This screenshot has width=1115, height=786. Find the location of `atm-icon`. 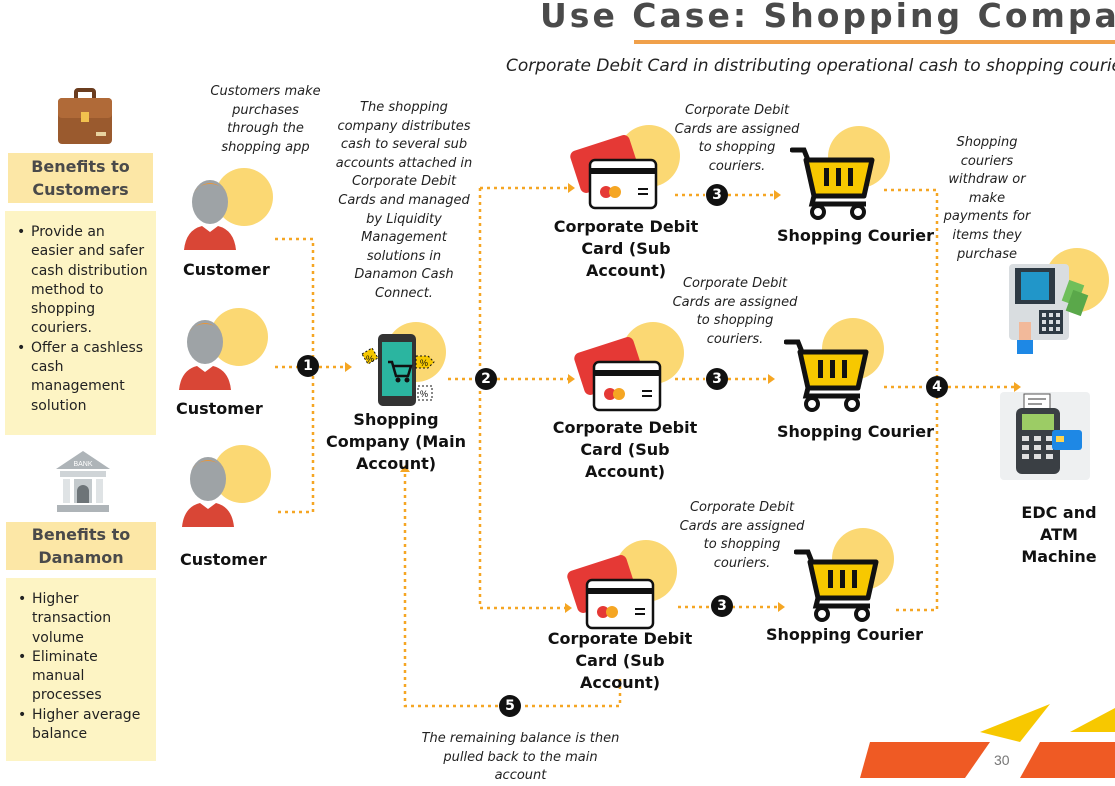

atm-icon is located at coordinates (1049, 309).